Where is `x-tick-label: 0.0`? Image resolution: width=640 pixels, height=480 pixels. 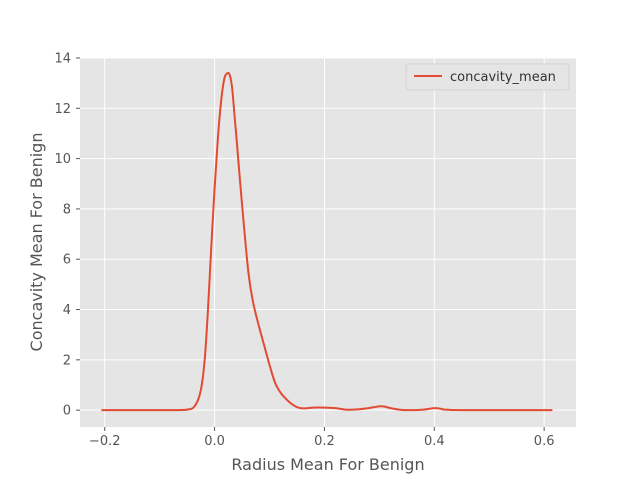 x-tick-label: 0.0 is located at coordinates (214, 441).